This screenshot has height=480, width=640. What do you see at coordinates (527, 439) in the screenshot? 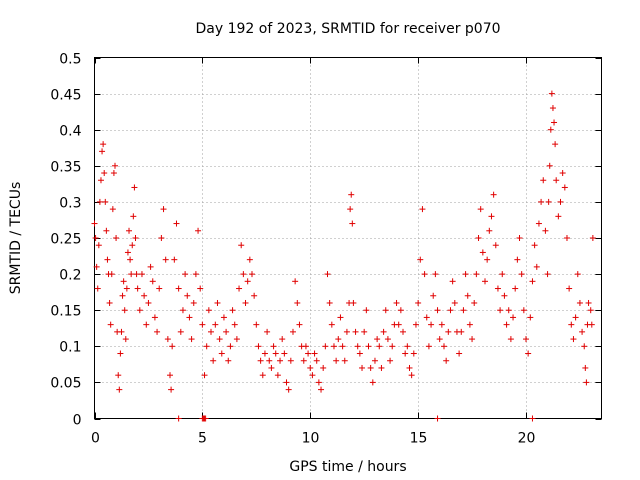
I see `x-tick-label: 20` at bounding box center [527, 439].